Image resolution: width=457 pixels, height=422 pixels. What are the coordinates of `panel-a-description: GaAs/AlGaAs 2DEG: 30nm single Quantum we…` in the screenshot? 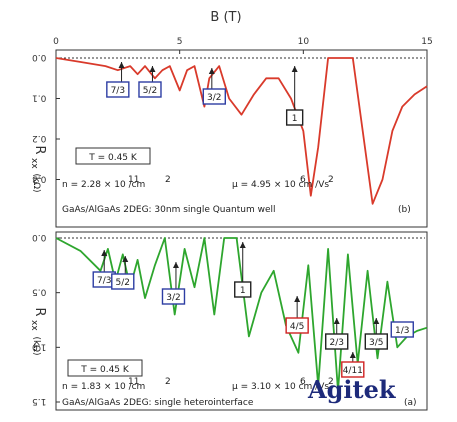 It's located at (169, 210).